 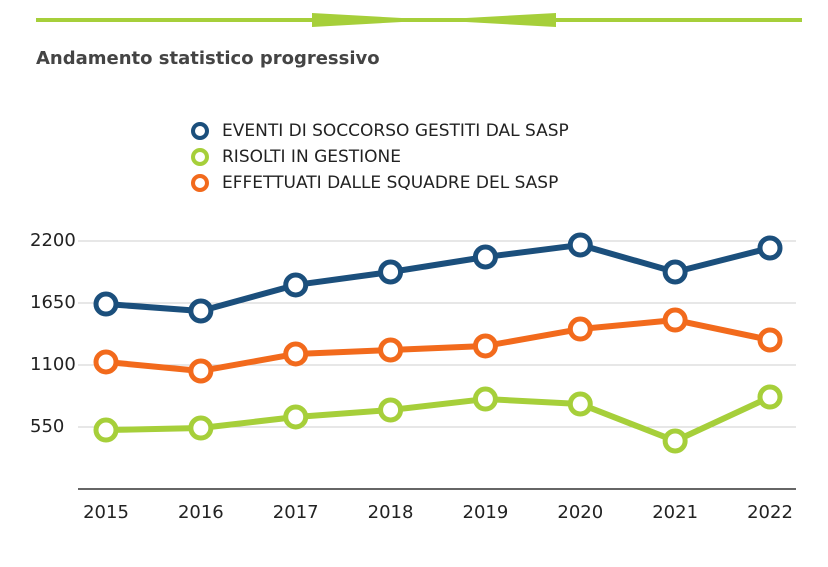 What do you see at coordinates (419, 20) in the screenshot?
I see `header-decoration` at bounding box center [419, 20].